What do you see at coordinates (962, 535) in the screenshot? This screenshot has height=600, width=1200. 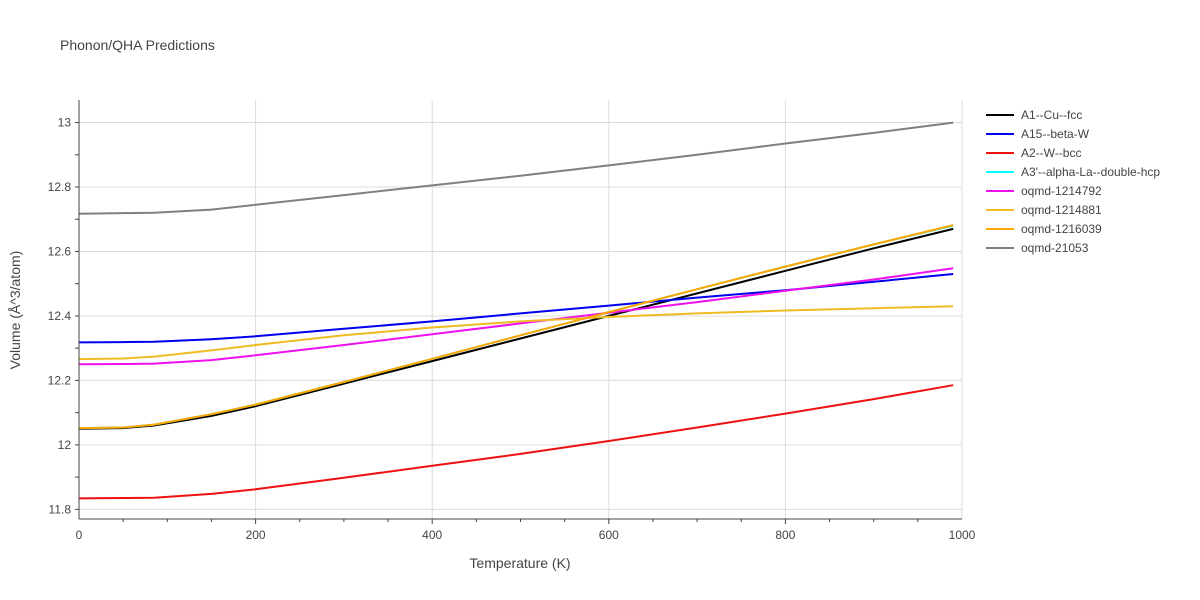 I see `x-tick-label: 1000` at bounding box center [962, 535].